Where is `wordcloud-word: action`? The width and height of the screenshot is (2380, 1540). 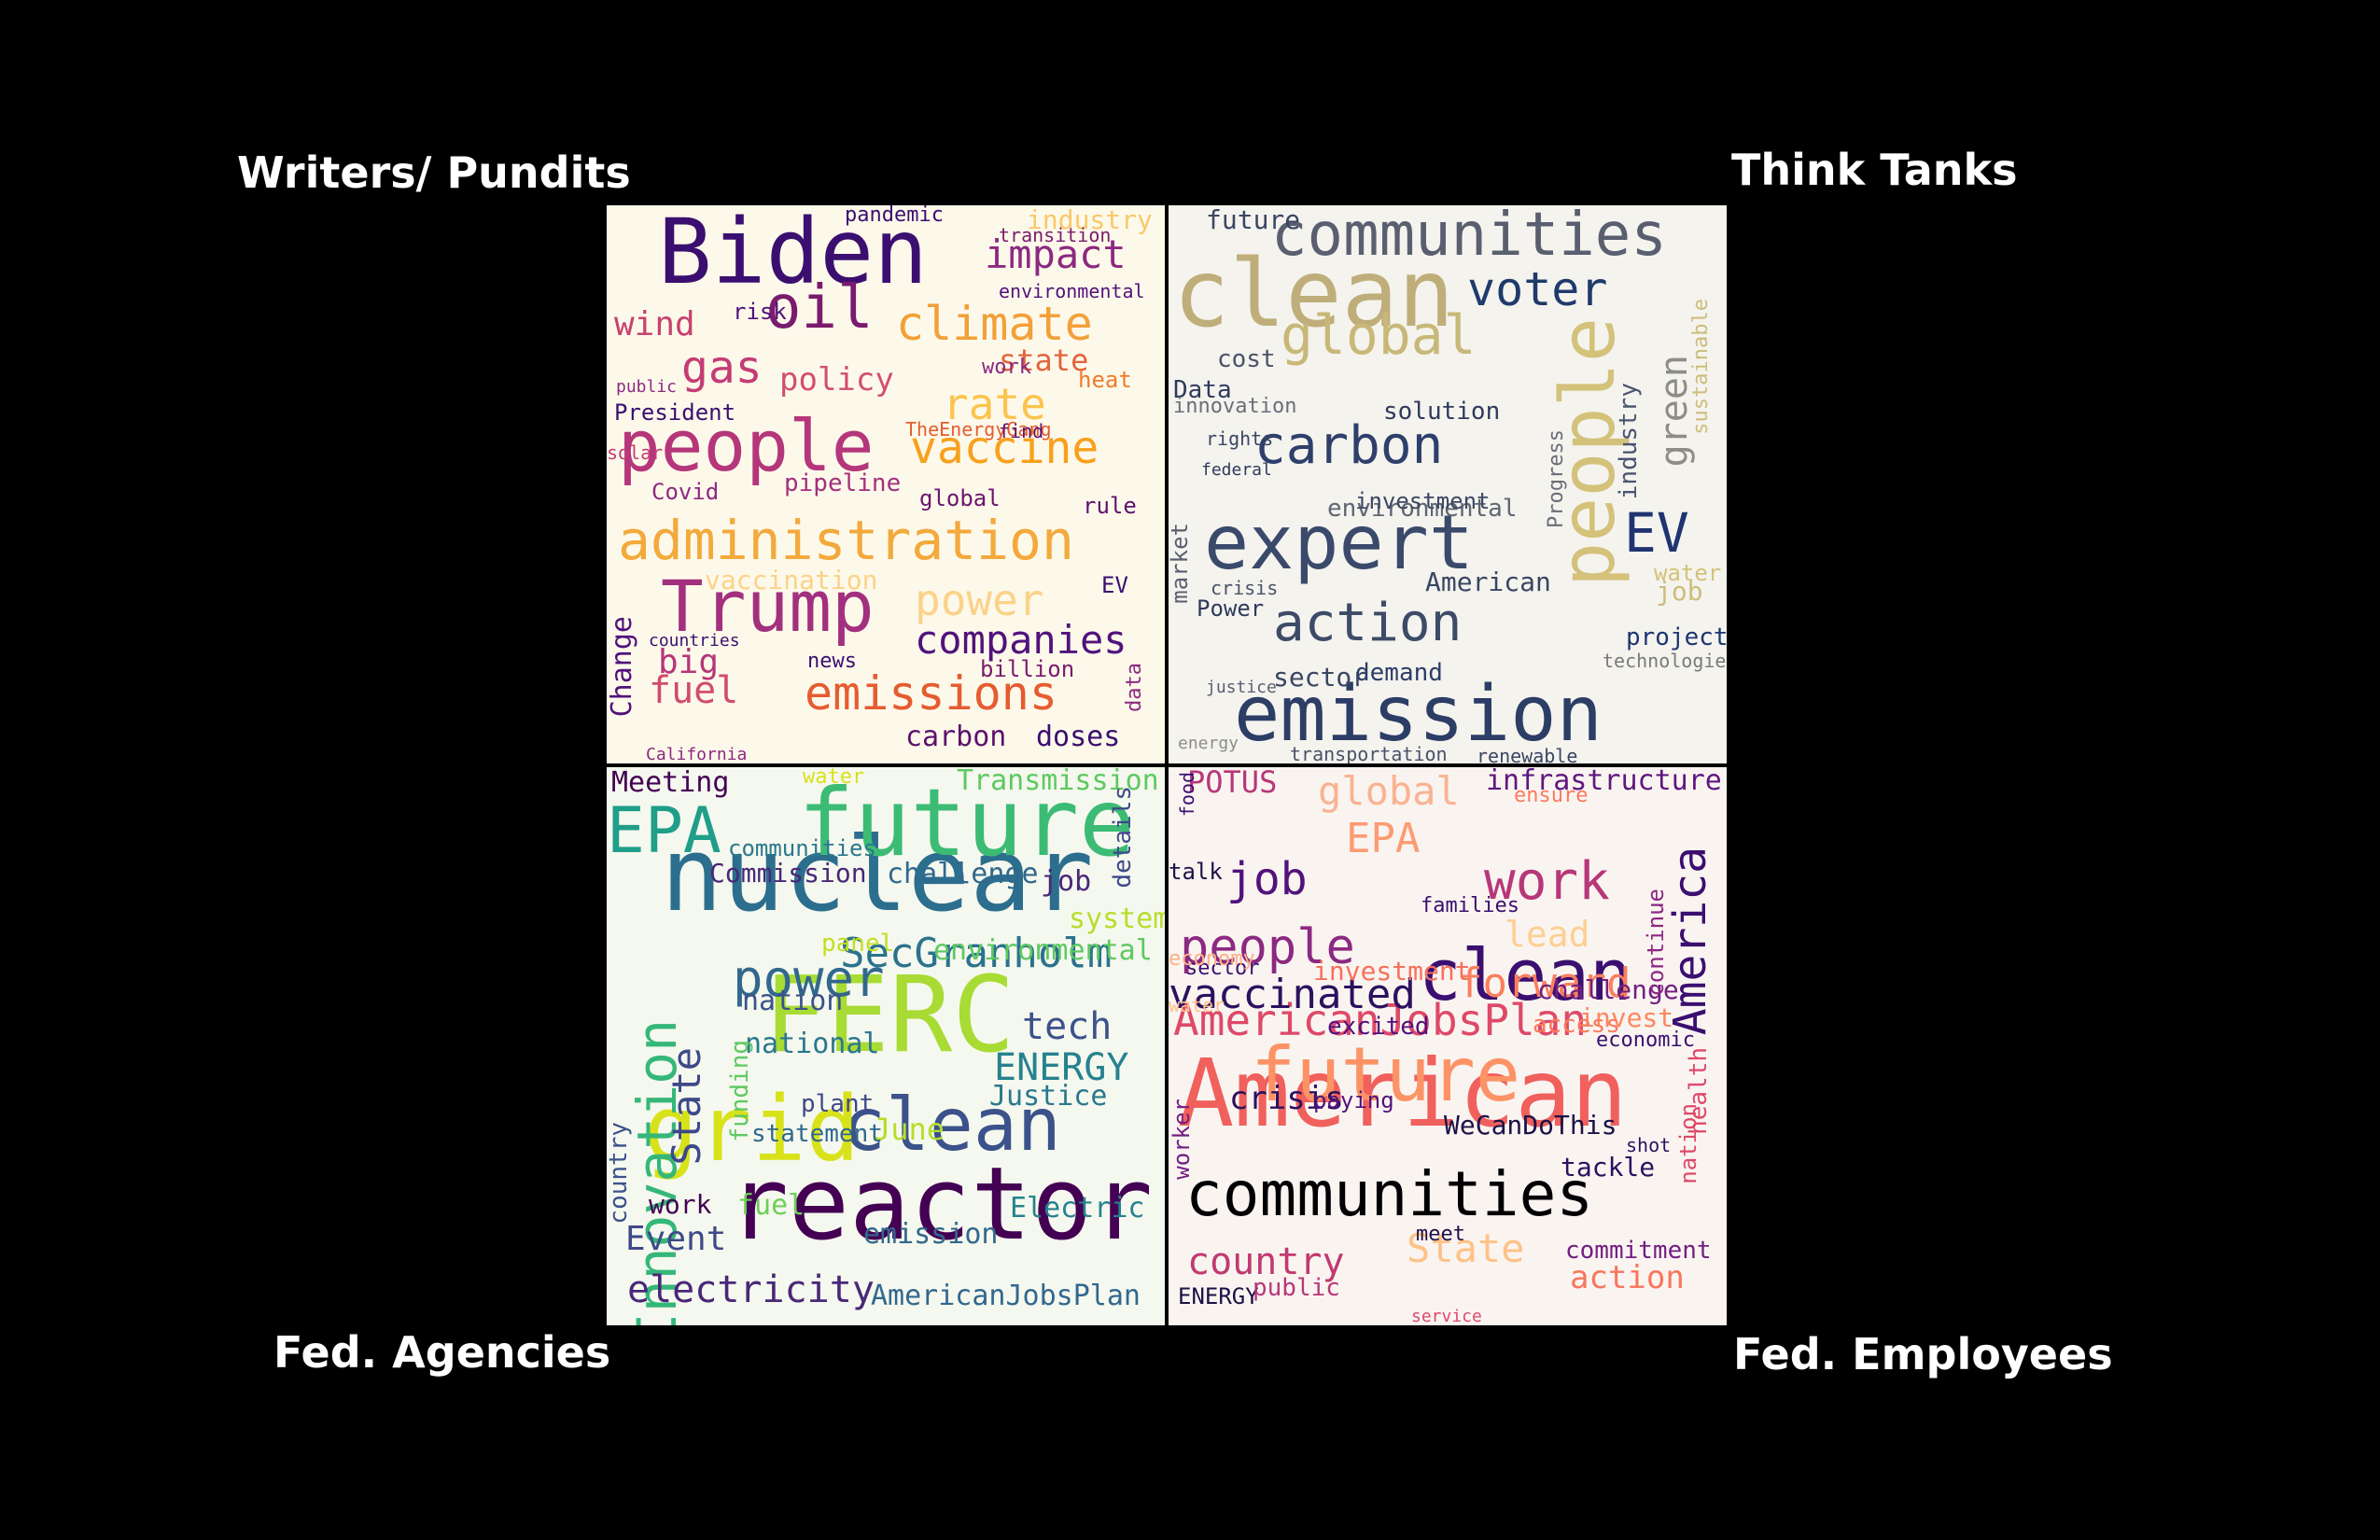 wordcloud-word: action is located at coordinates (1368, 623).